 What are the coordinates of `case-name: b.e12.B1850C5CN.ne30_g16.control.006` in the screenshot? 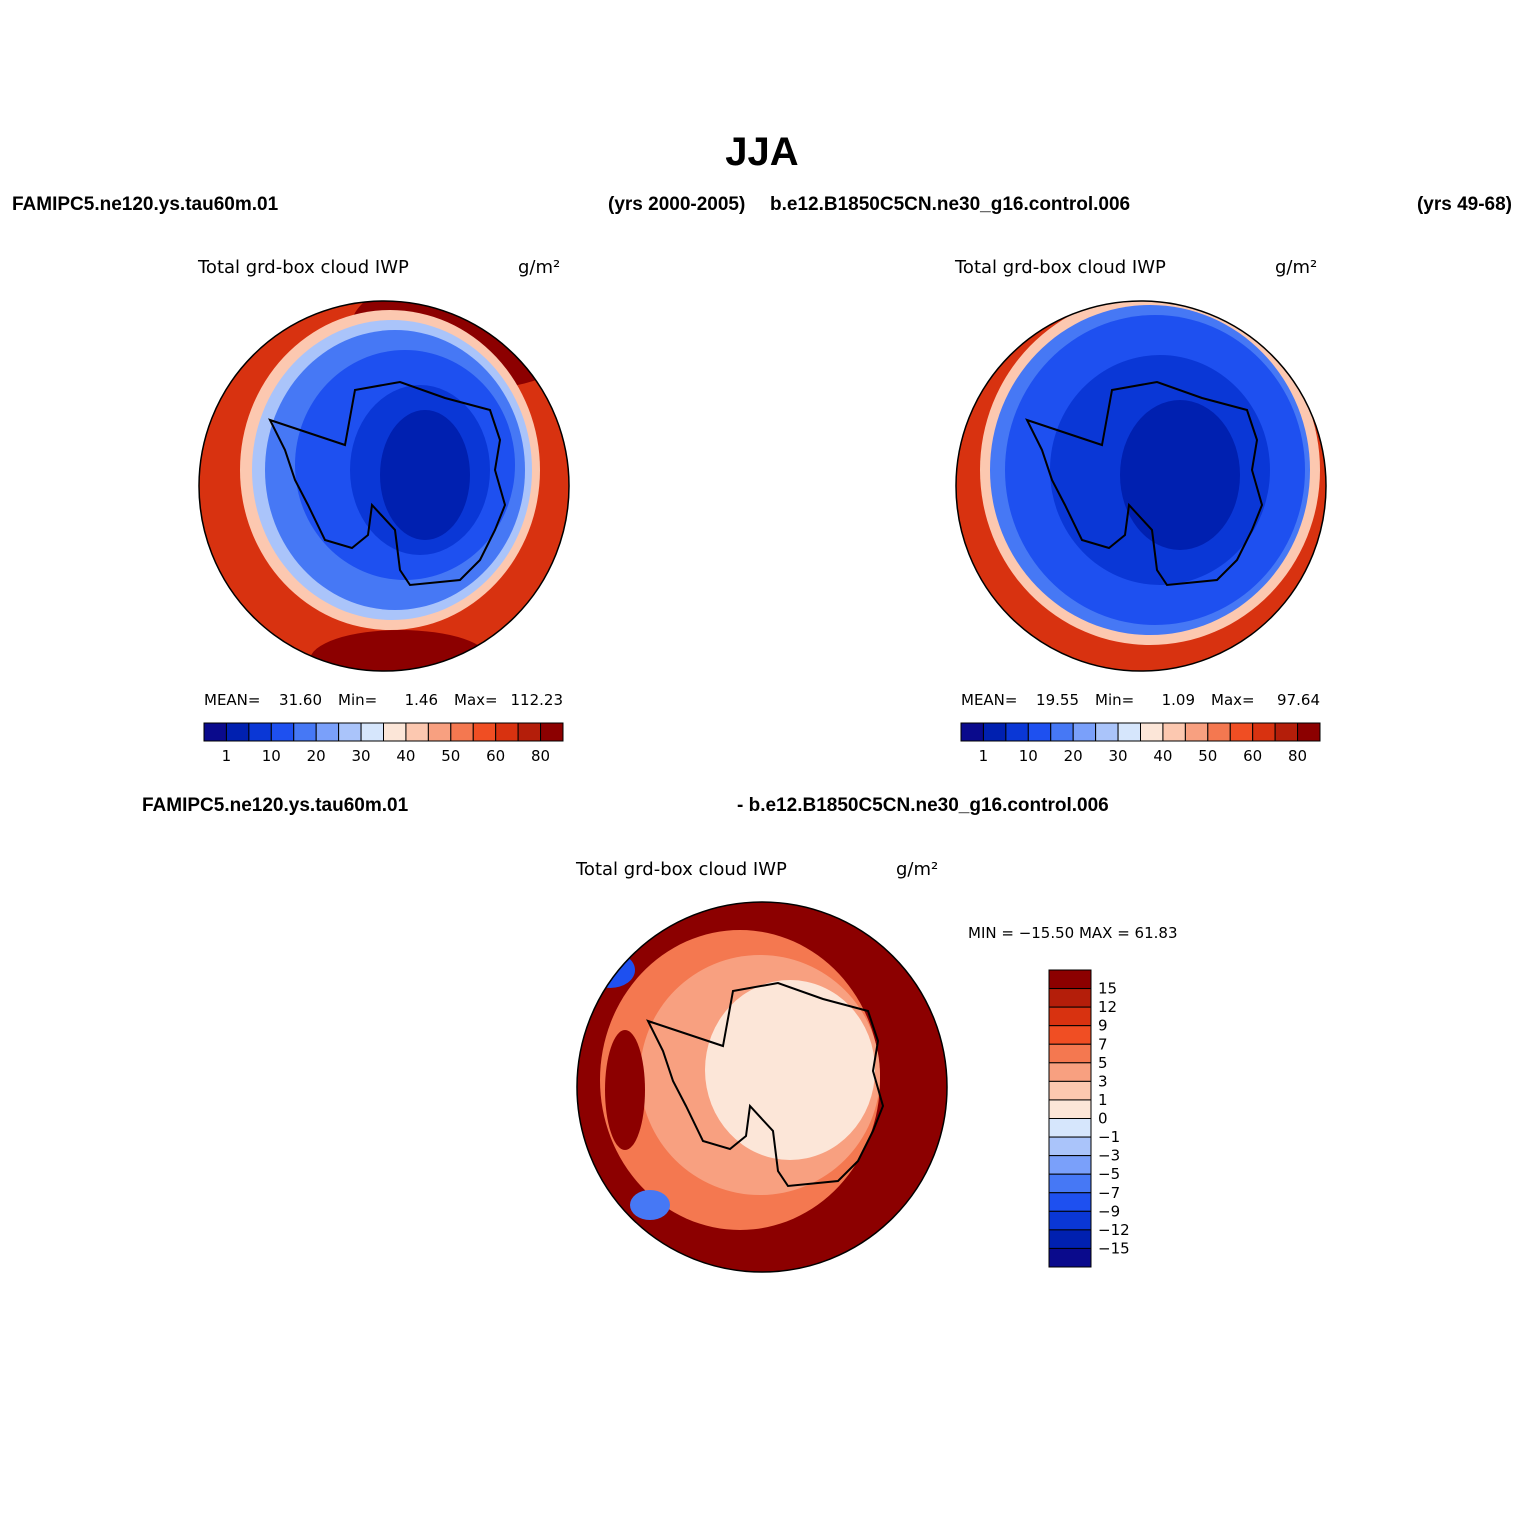 It's located at (950, 204).